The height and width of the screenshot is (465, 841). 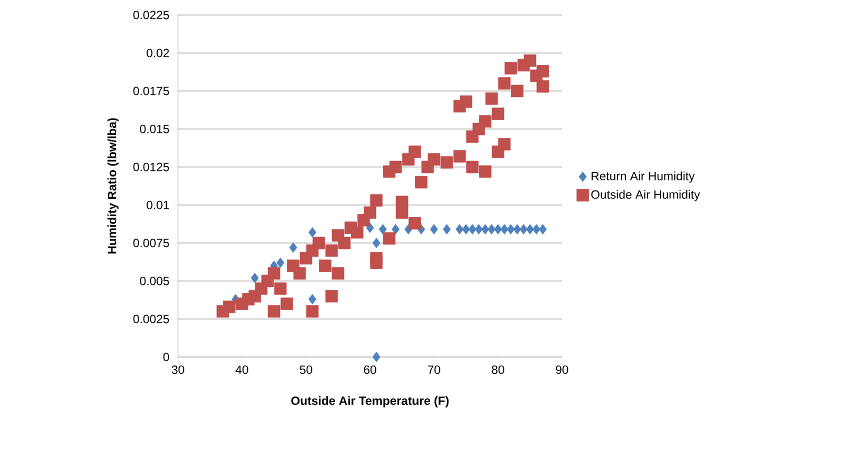 I want to click on x-tick-label: 40, so click(x=242, y=369).